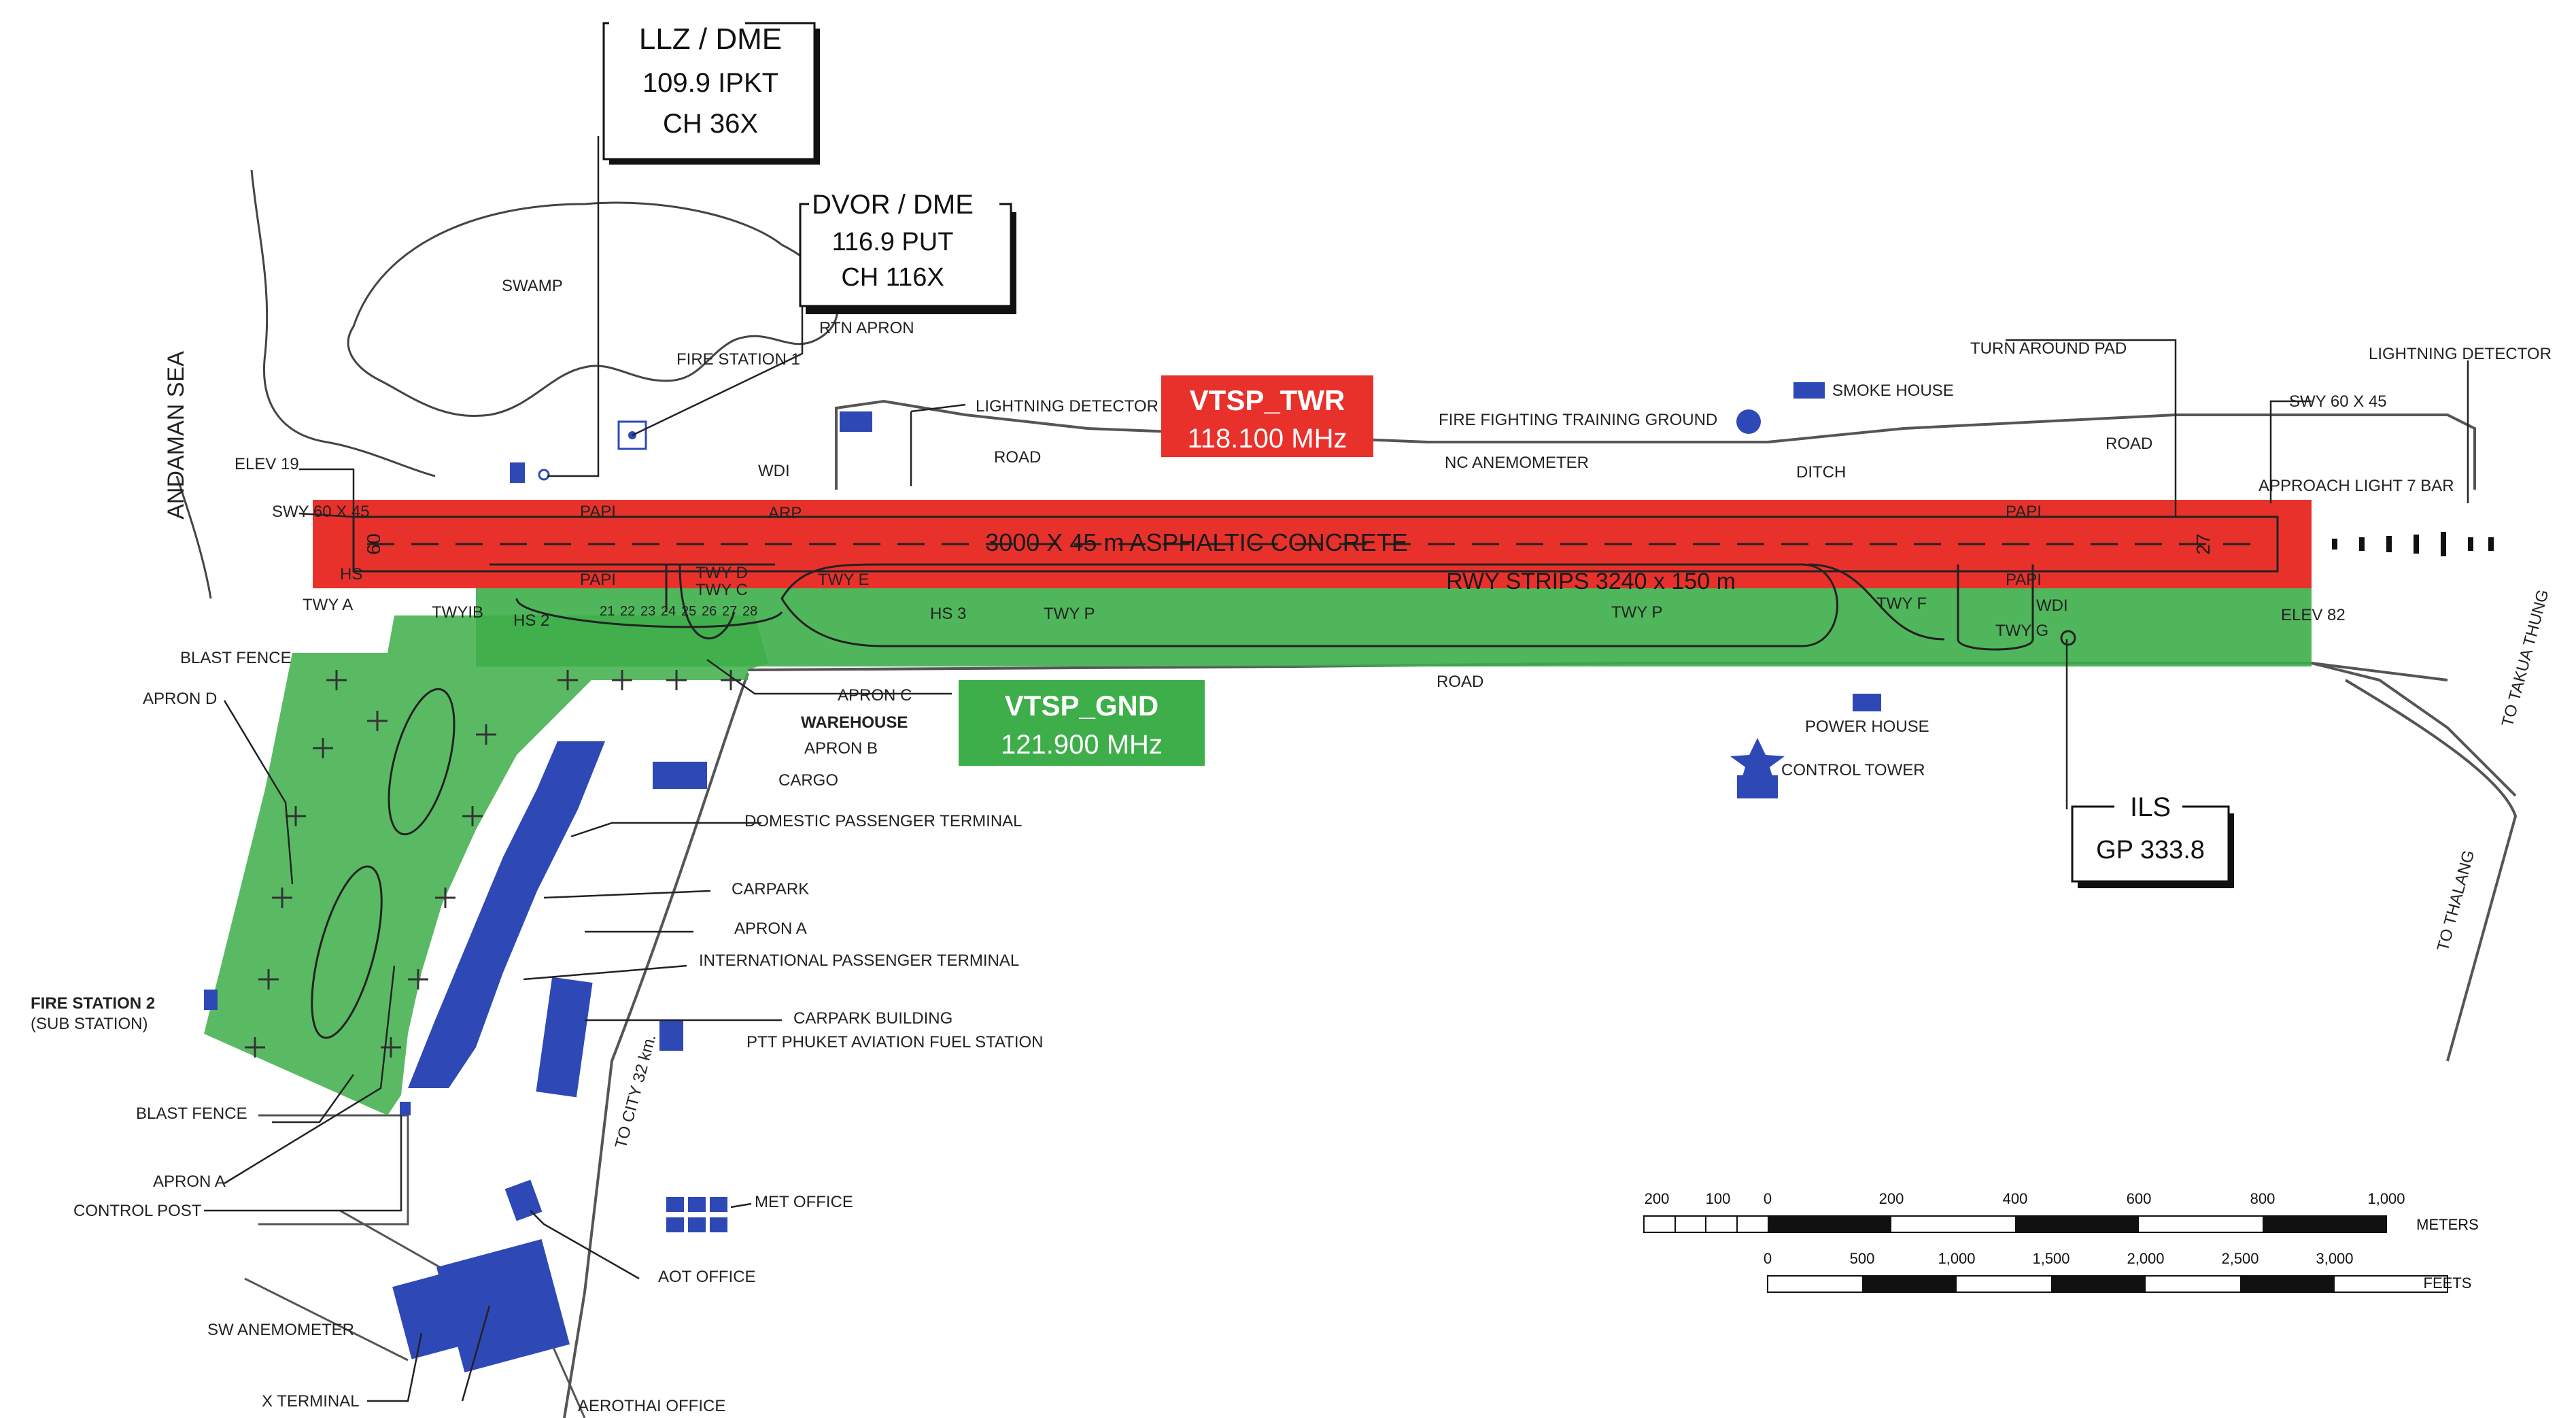 The height and width of the screenshot is (1418, 2576). What do you see at coordinates (1517, 463) in the screenshot?
I see `label-nc-anemometer: NC ANEMOMETER` at bounding box center [1517, 463].